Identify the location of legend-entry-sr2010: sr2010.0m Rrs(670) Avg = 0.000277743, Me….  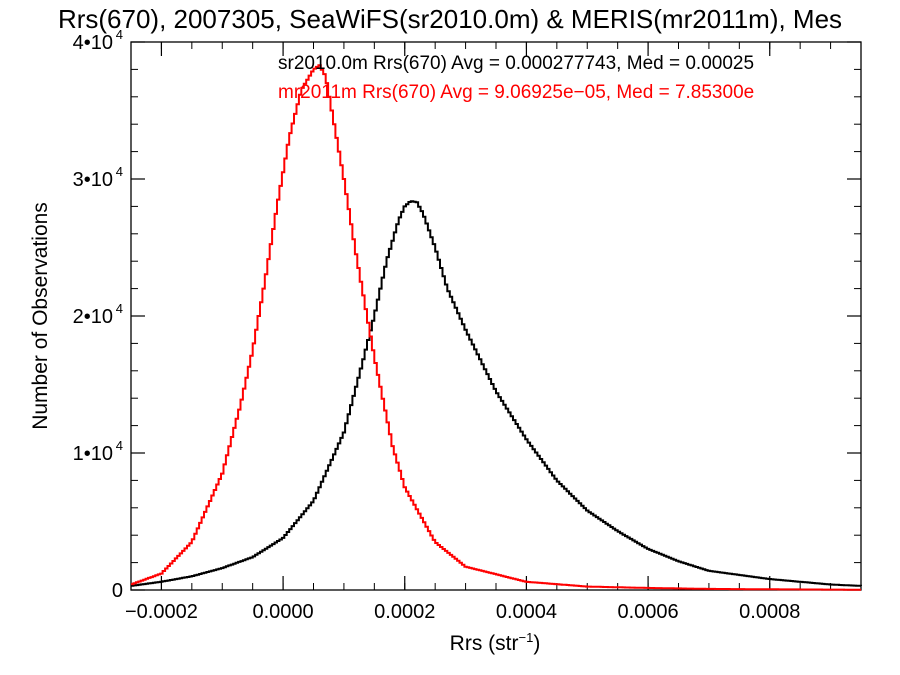
(516, 63).